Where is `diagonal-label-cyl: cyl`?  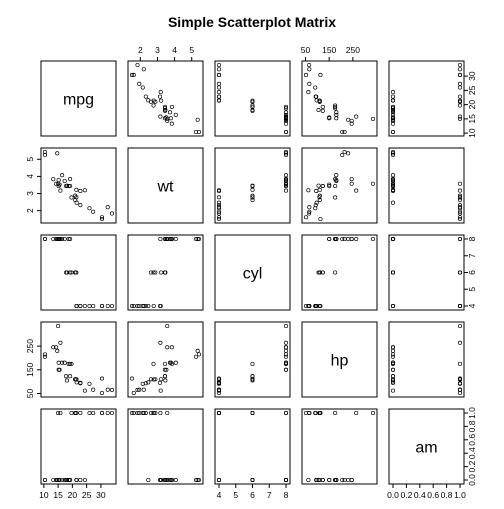 diagonal-label-cyl: cyl is located at coordinates (253, 274).